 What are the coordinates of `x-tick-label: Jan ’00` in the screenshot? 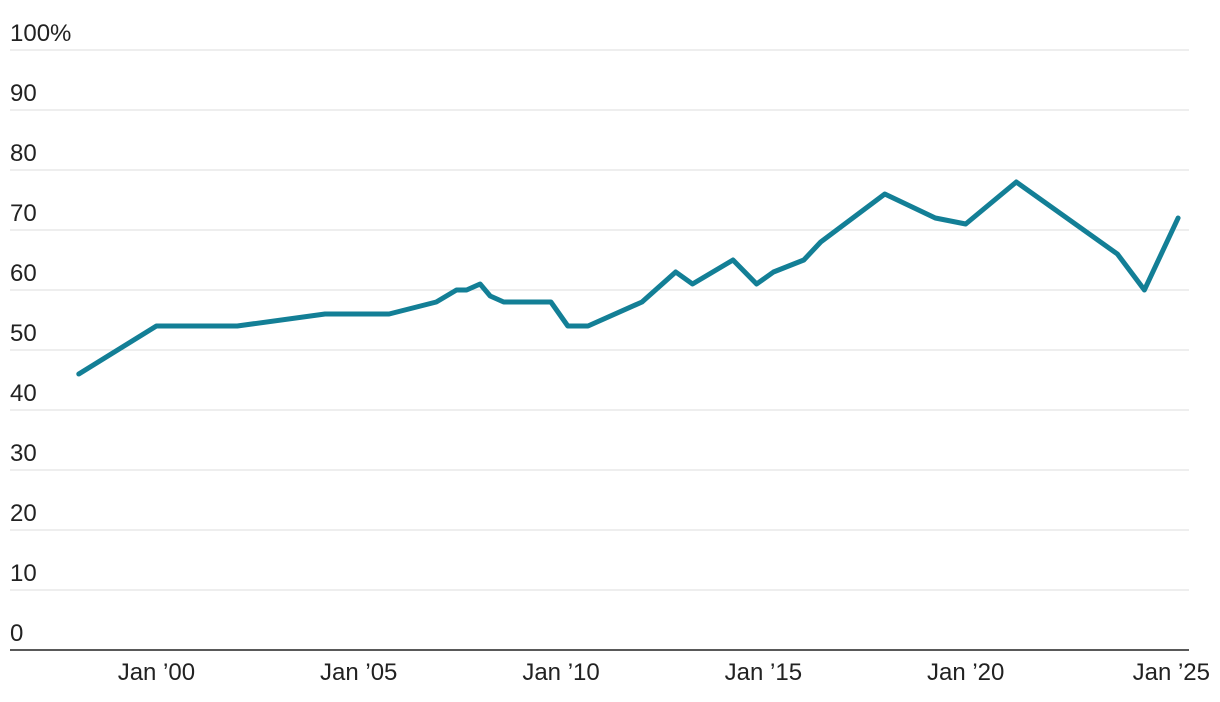 It's located at (156, 672).